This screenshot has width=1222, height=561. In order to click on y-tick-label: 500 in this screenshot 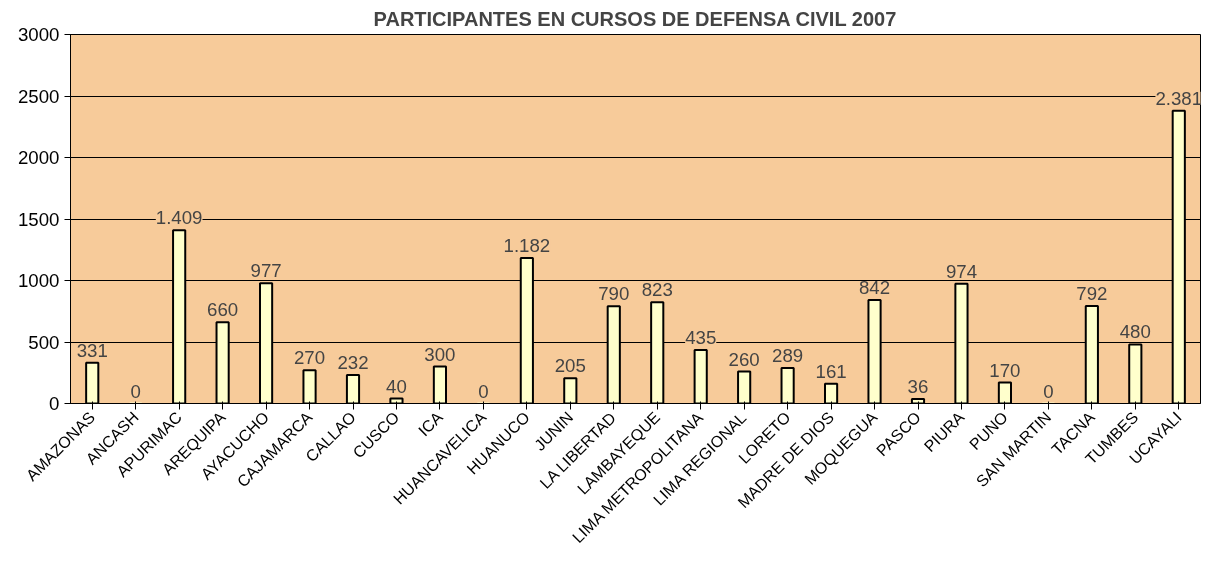, I will do `click(44, 342)`.